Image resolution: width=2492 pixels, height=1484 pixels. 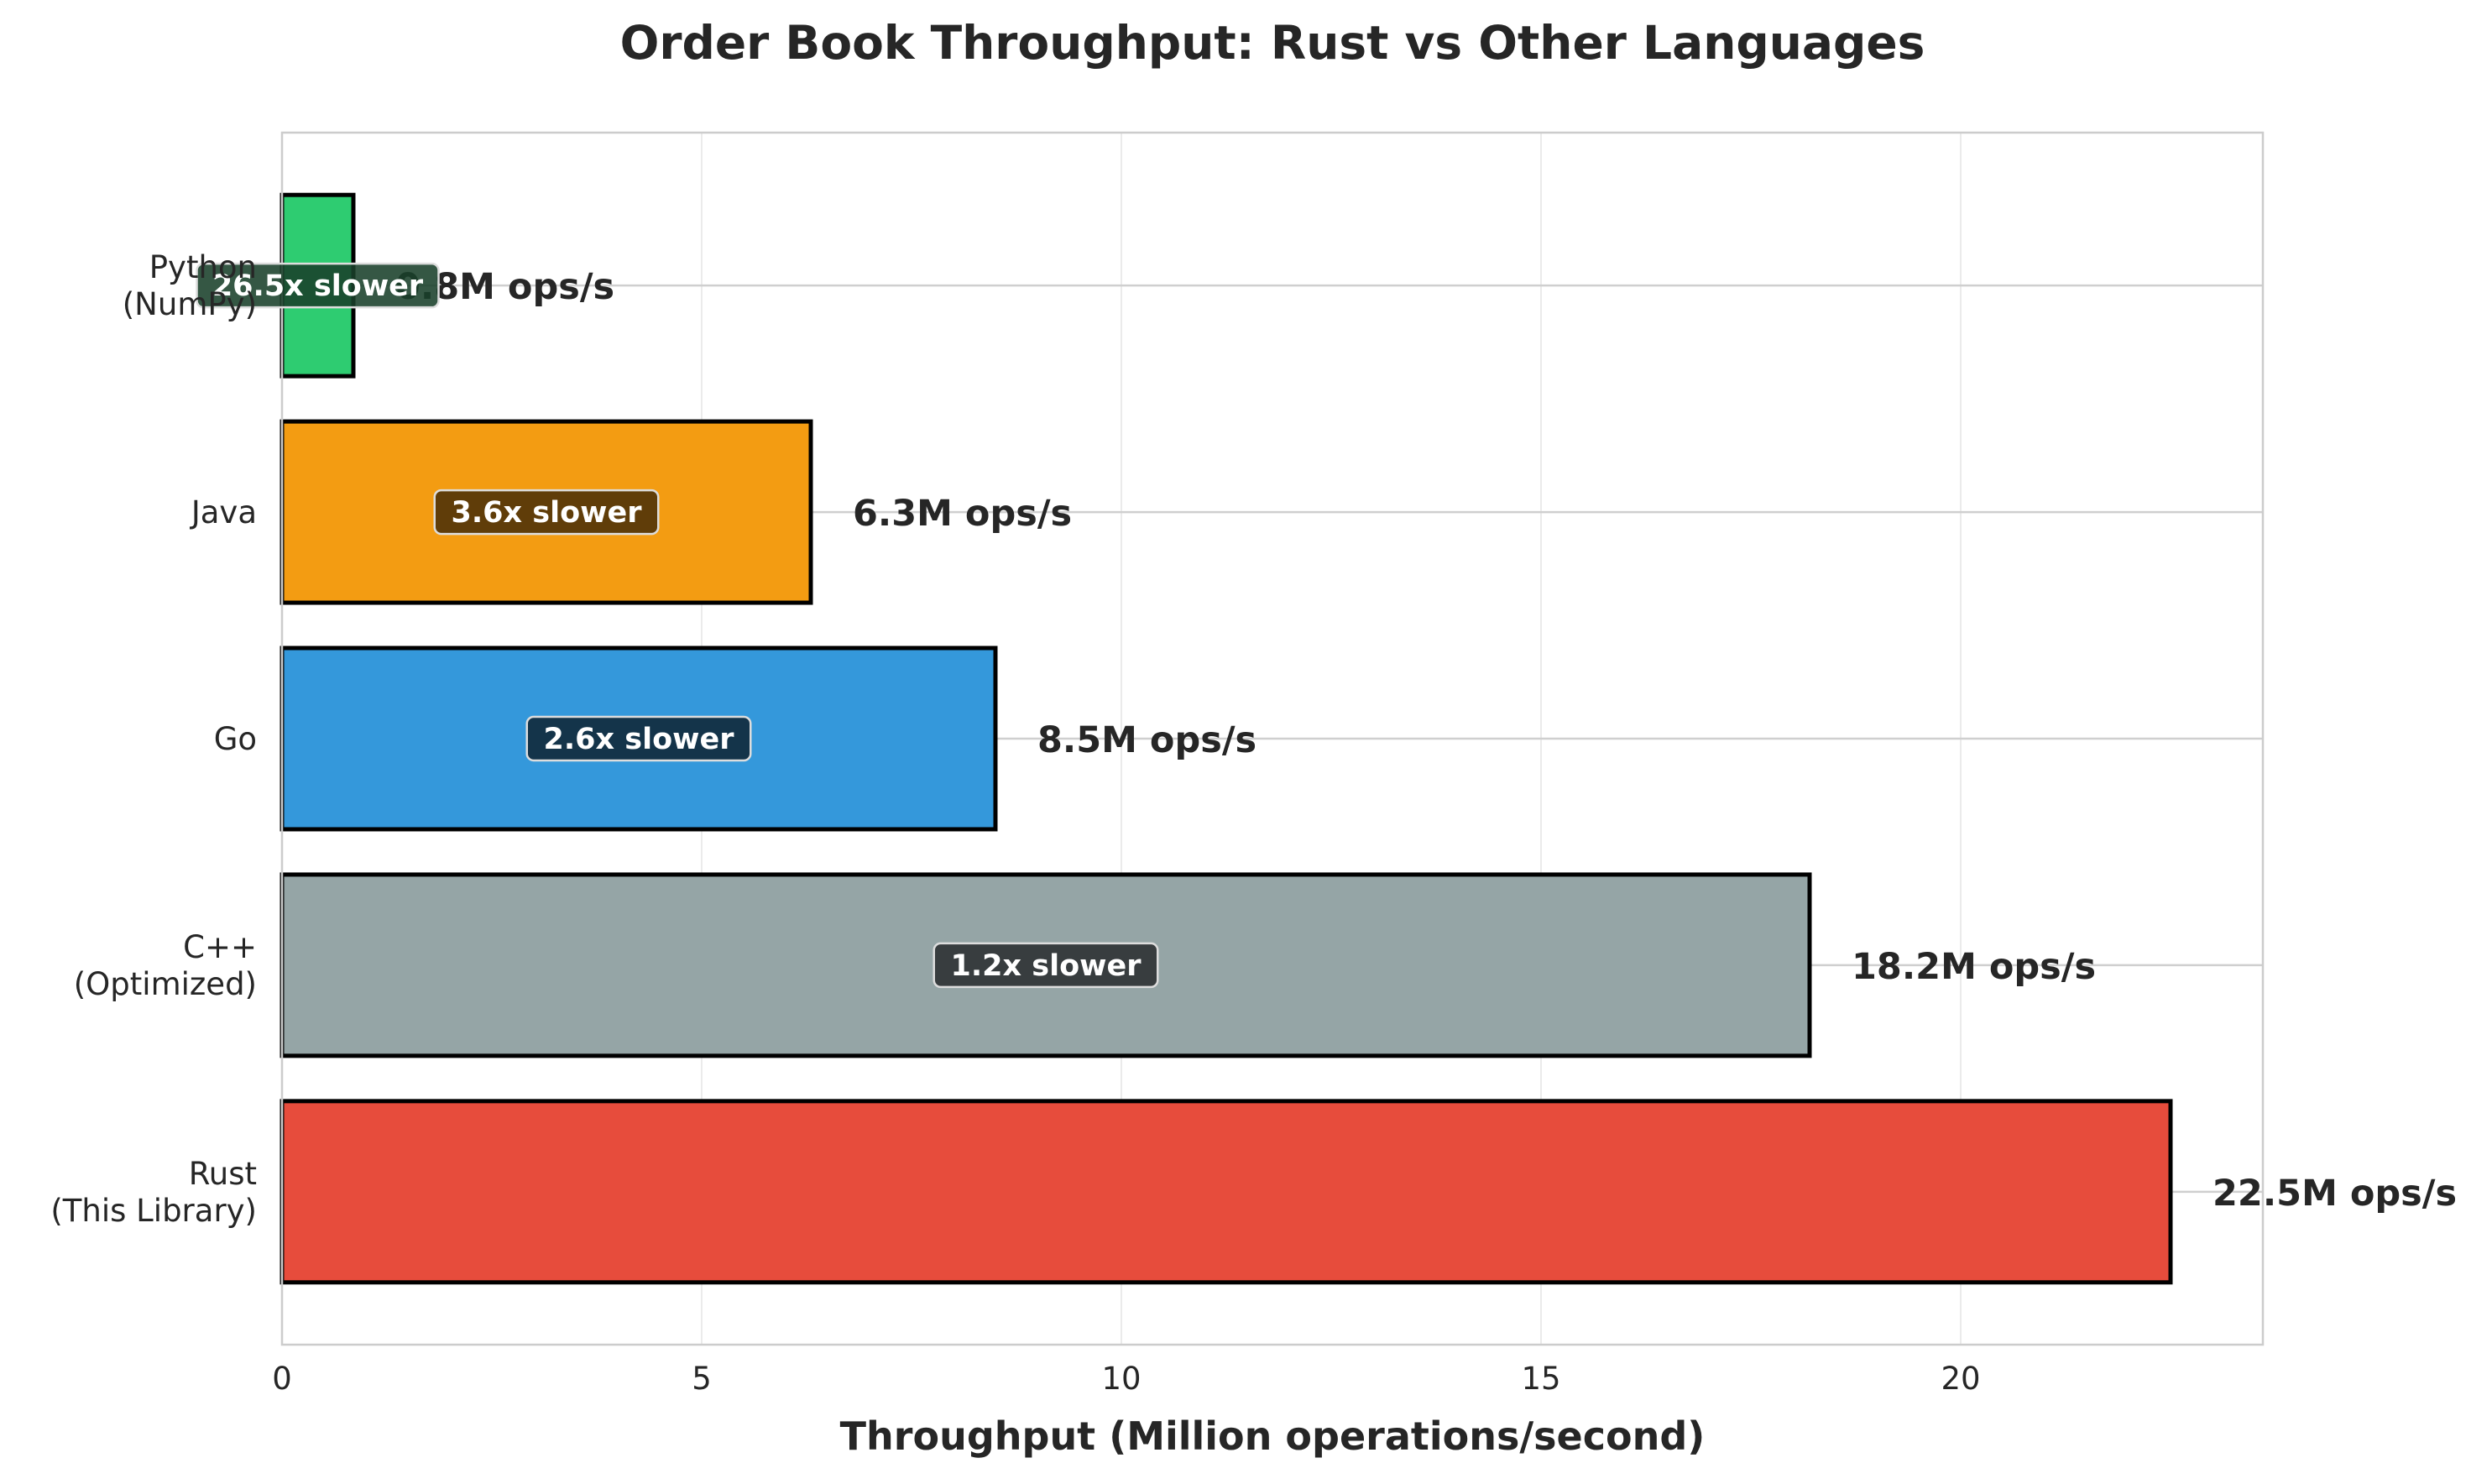 What do you see at coordinates (1974, 967) in the screenshot?
I see `data-label: 18.2M ops/s` at bounding box center [1974, 967].